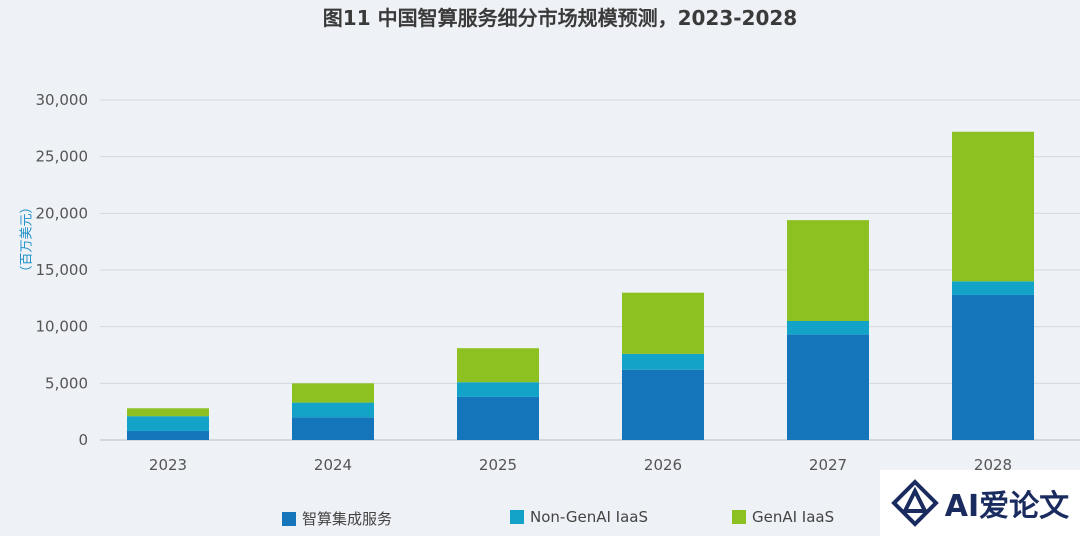 This screenshot has height=536, width=1080. What do you see at coordinates (62, 100) in the screenshot?
I see `y-tick-label: 30,000` at bounding box center [62, 100].